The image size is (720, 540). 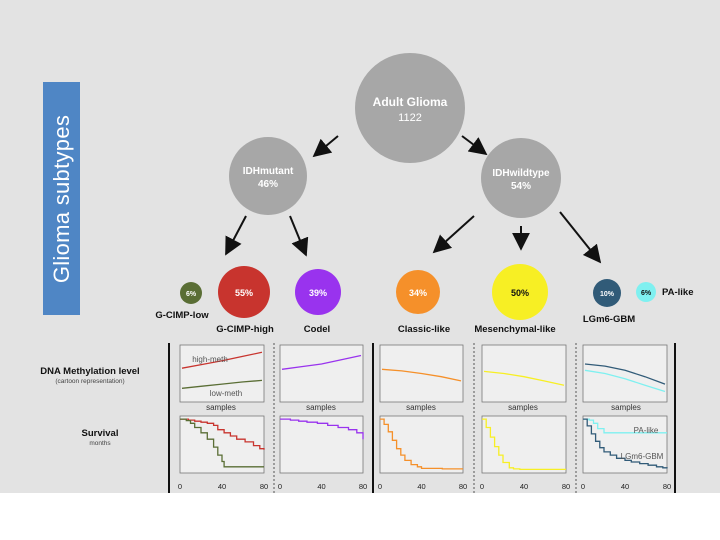 I want to click on survival-tick-classic-40: 40, so click(x=421, y=486).